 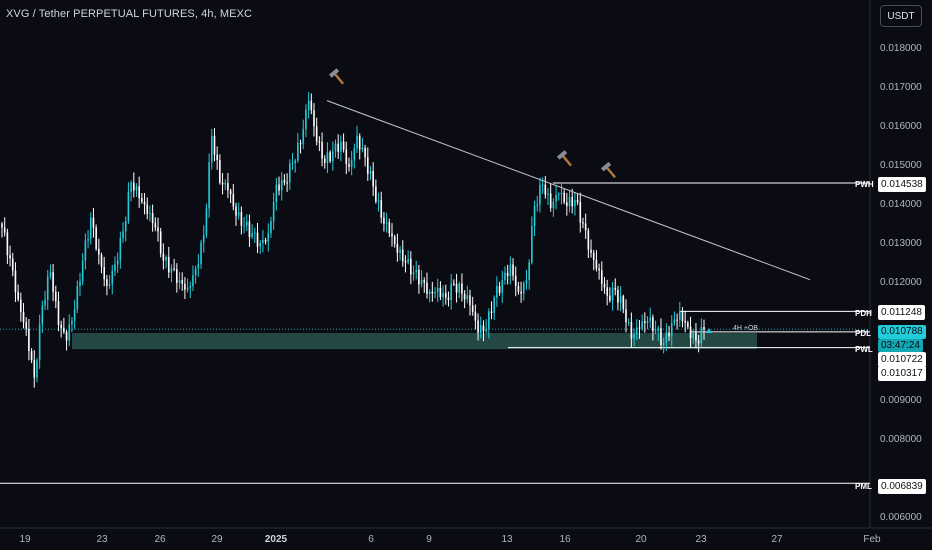 What do you see at coordinates (901, 204) in the screenshot?
I see `y-tick-label: 0.014000` at bounding box center [901, 204].